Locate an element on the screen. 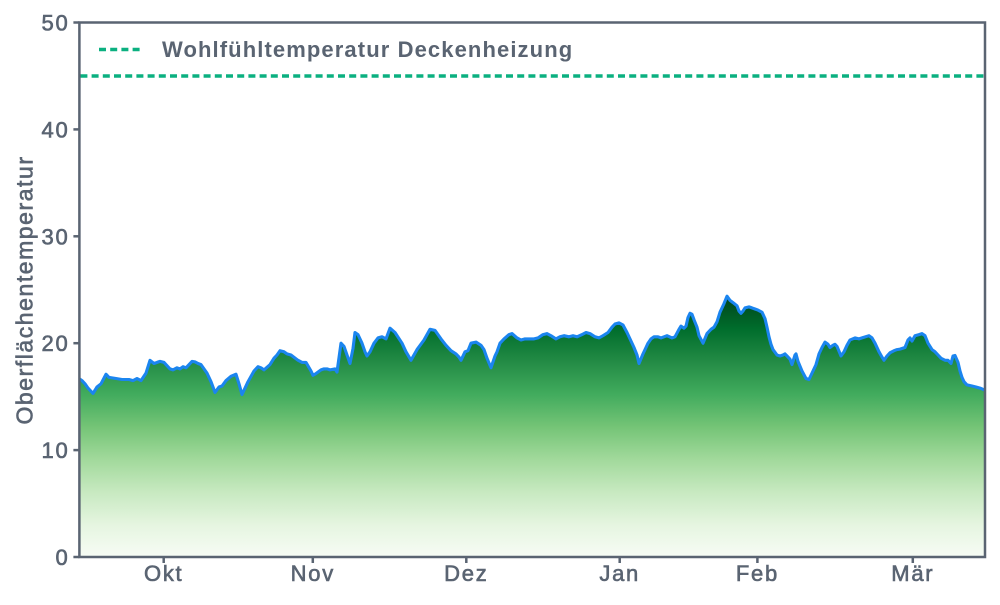  svg-text: Feb is located at coordinates (757, 573).